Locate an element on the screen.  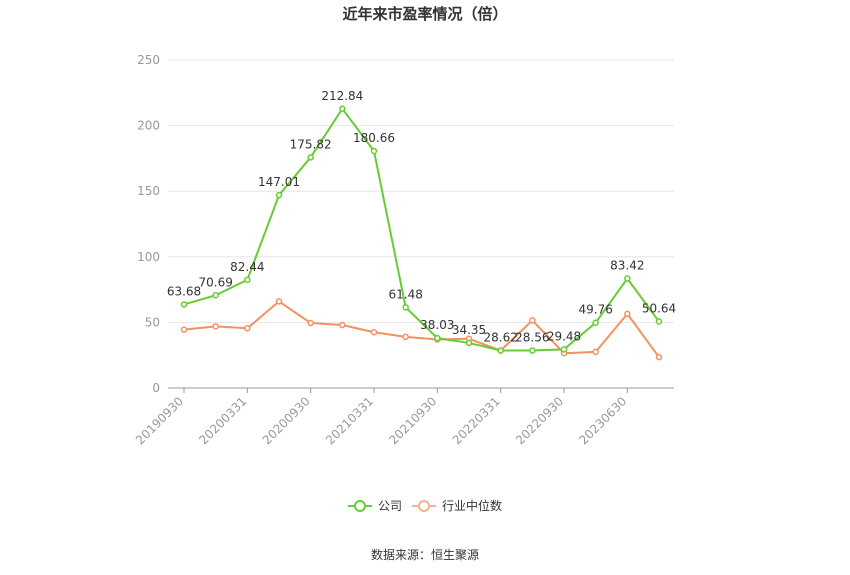
data-label-company: 50.64 is located at coordinates (659, 309).